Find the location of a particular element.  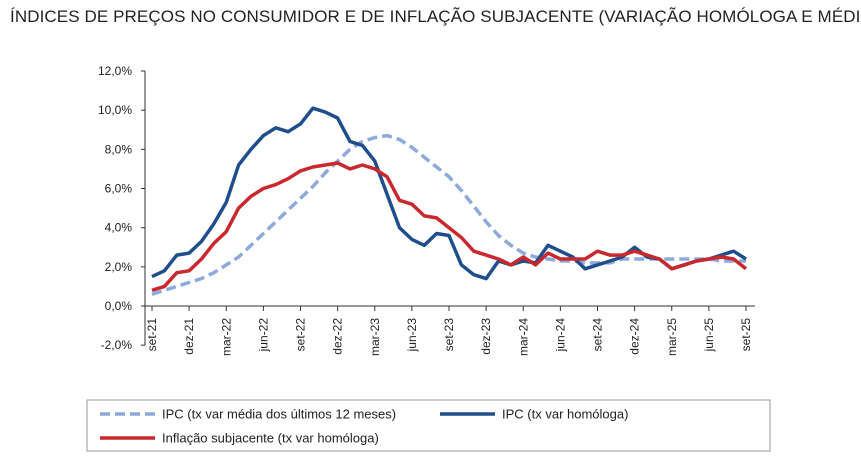

x-tick-label: set-22 is located at coordinates (301, 335).